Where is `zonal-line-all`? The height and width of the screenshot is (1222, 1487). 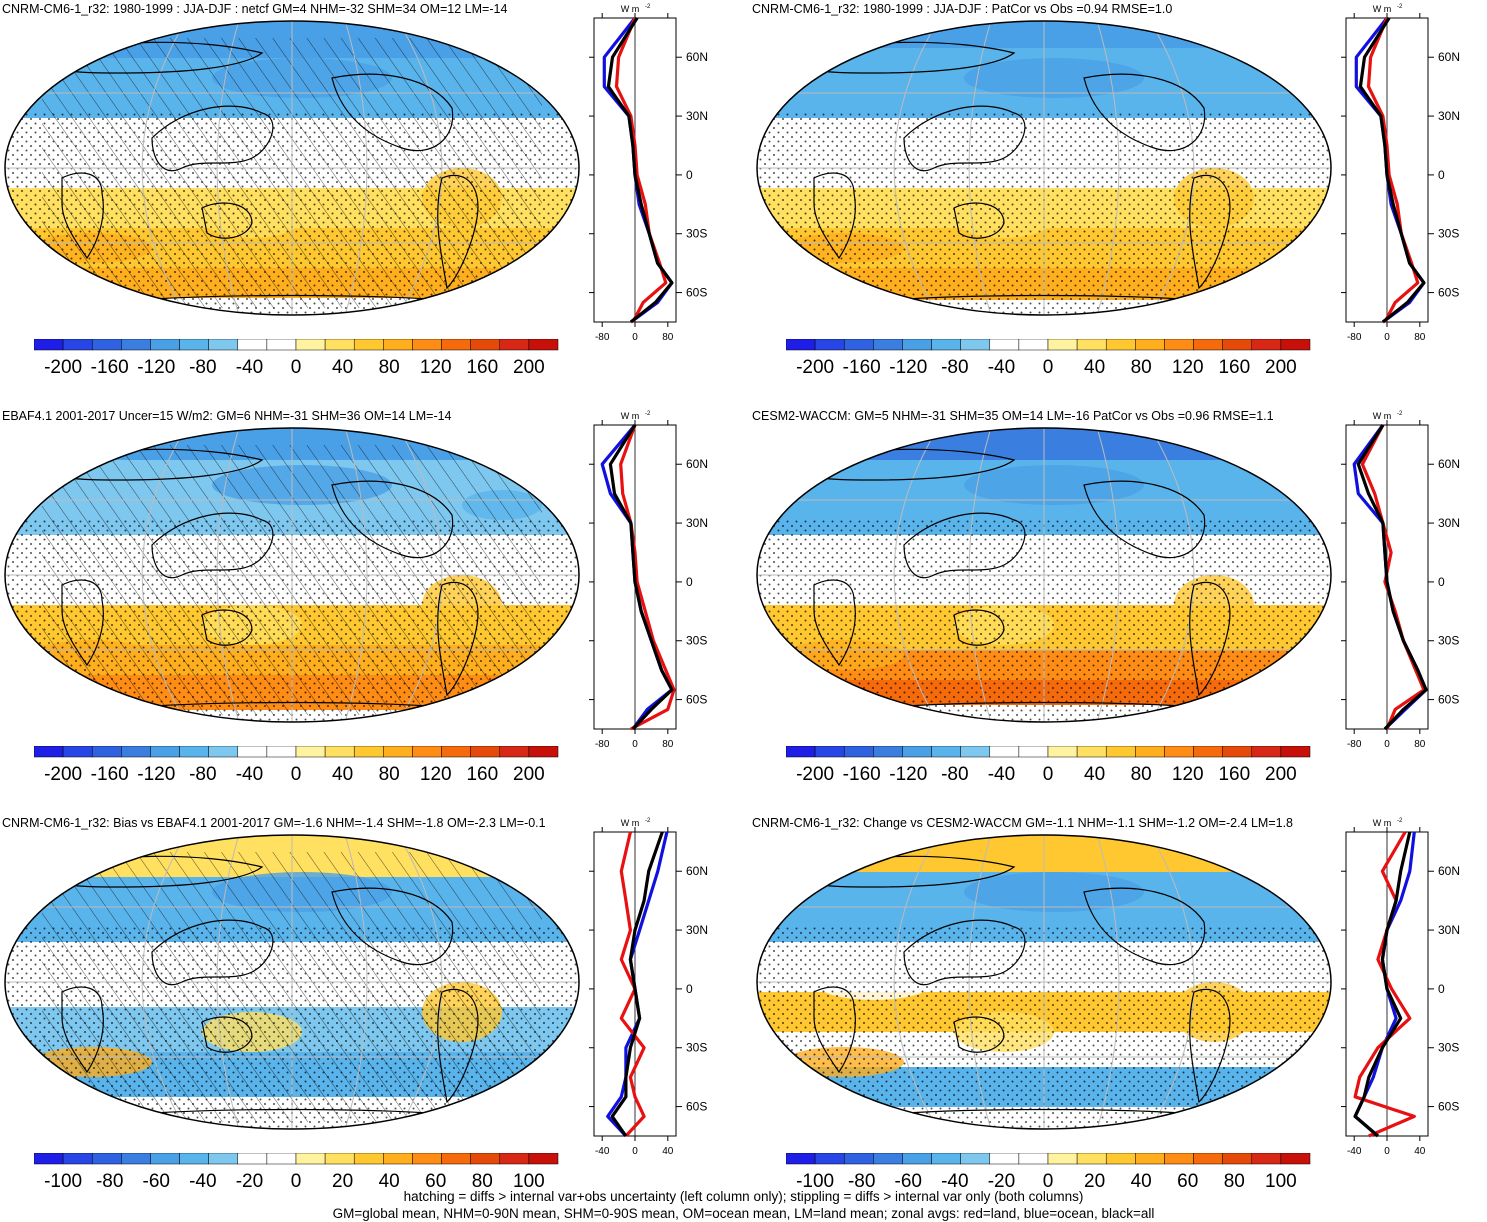
zonal-line-all is located at coordinates (637, 984).